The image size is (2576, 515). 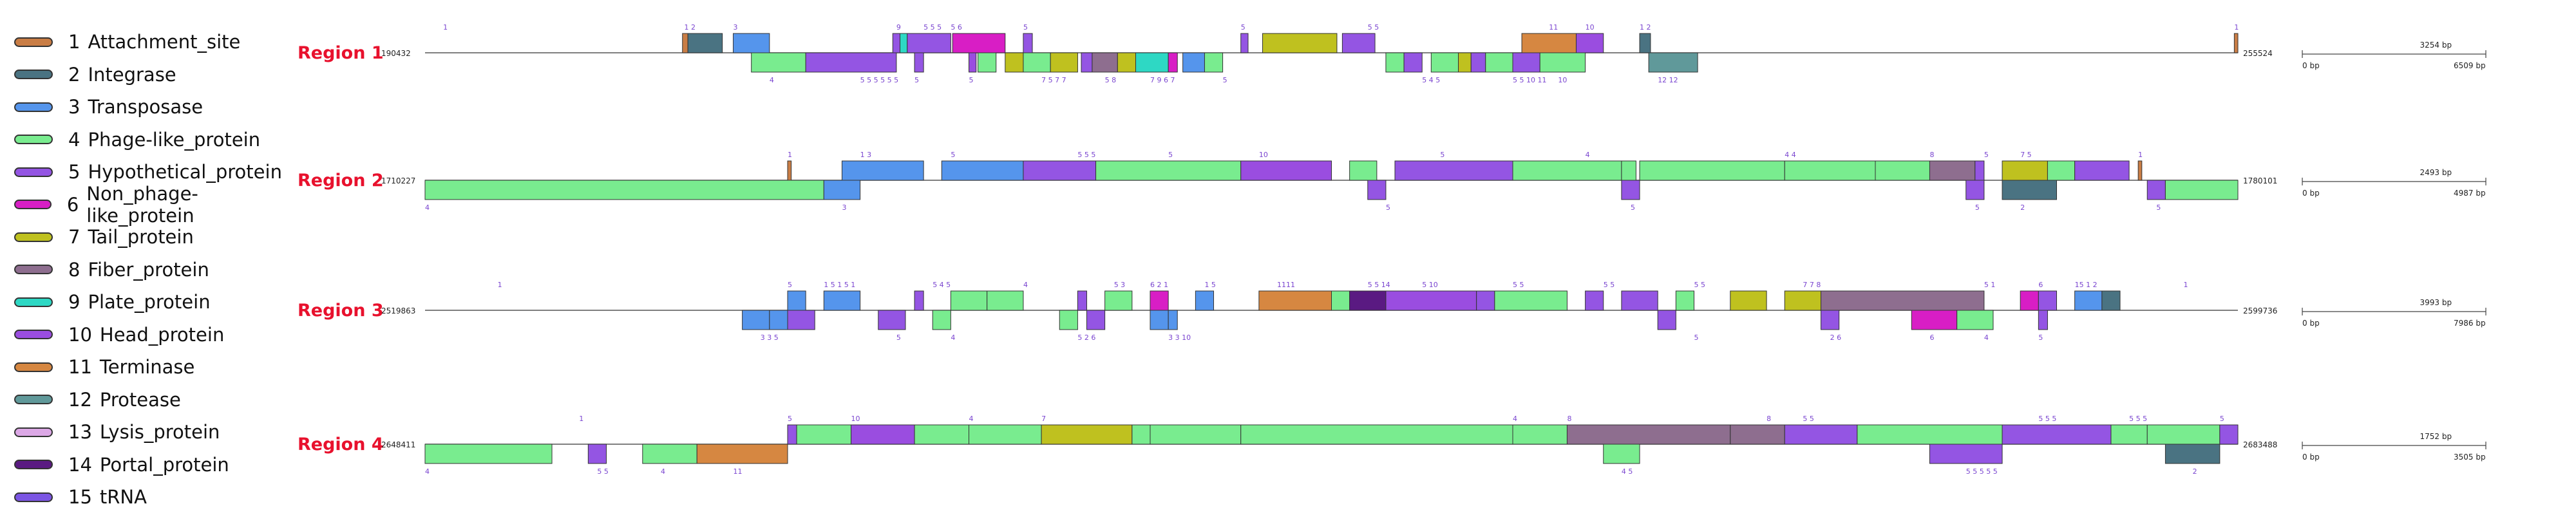 I want to click on gene-label-top: 7, so click(x=1043, y=419).